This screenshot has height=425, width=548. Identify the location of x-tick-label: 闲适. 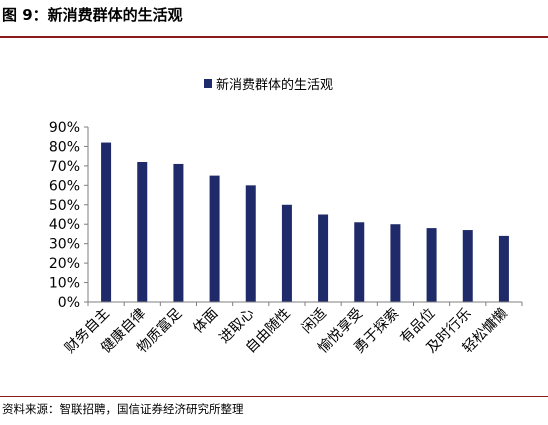
(314, 321).